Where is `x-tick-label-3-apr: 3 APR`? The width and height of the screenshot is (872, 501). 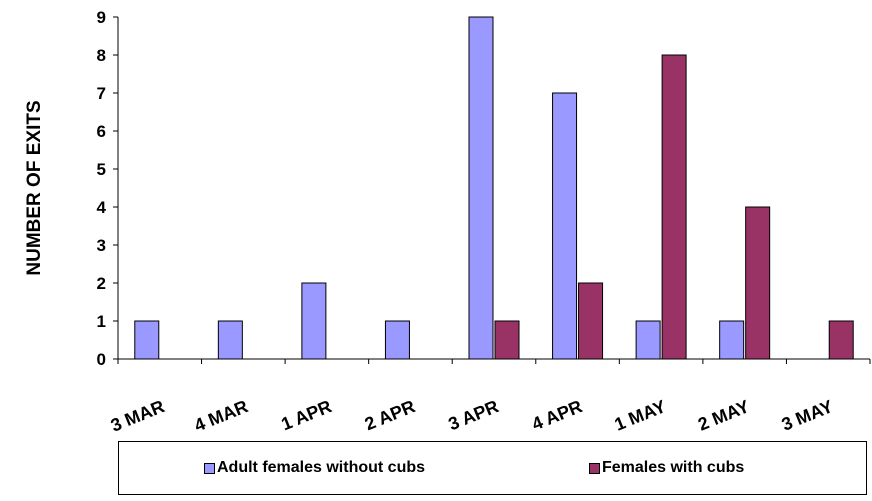 x-tick-label-3-apr: 3 APR is located at coordinates (473, 415).